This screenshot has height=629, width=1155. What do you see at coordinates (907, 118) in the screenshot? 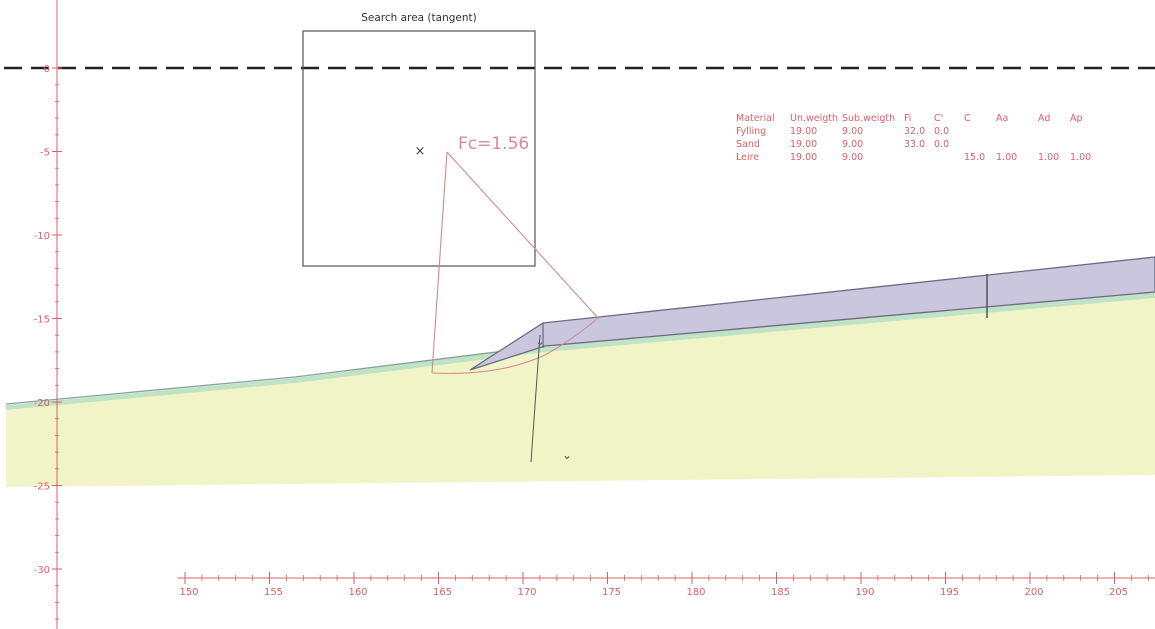
I see `table-header-cell: Fi` at bounding box center [907, 118].